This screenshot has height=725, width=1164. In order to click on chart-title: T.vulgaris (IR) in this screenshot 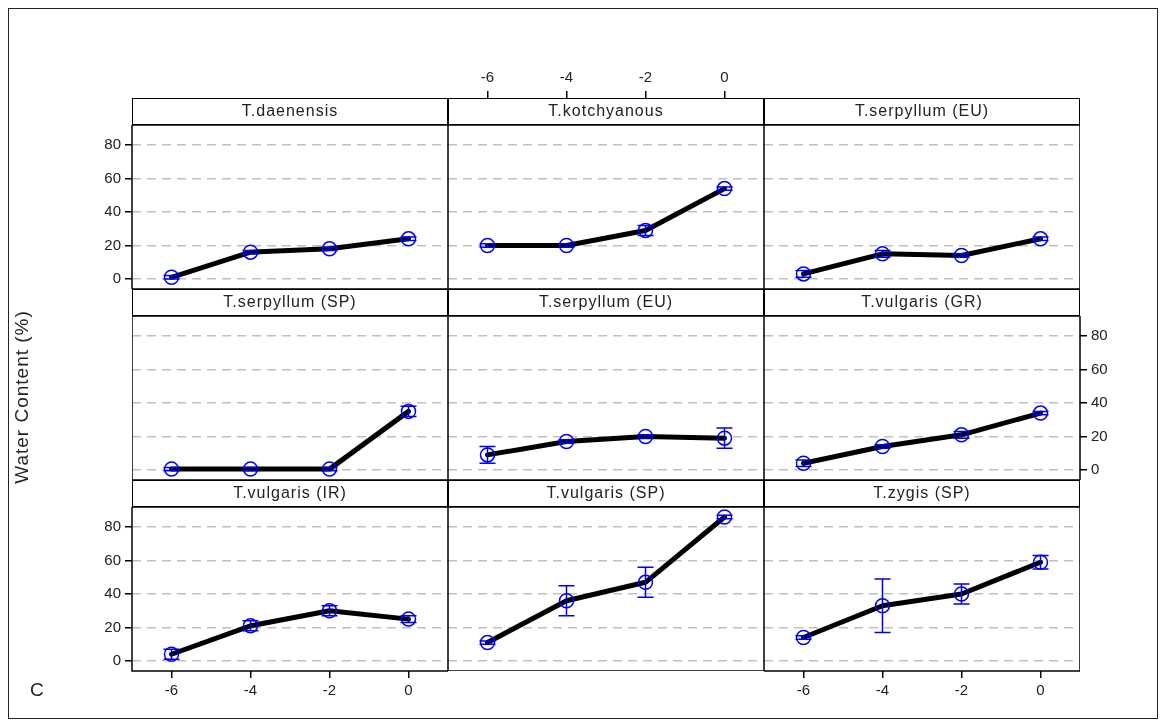, I will do `click(290, 493)`.